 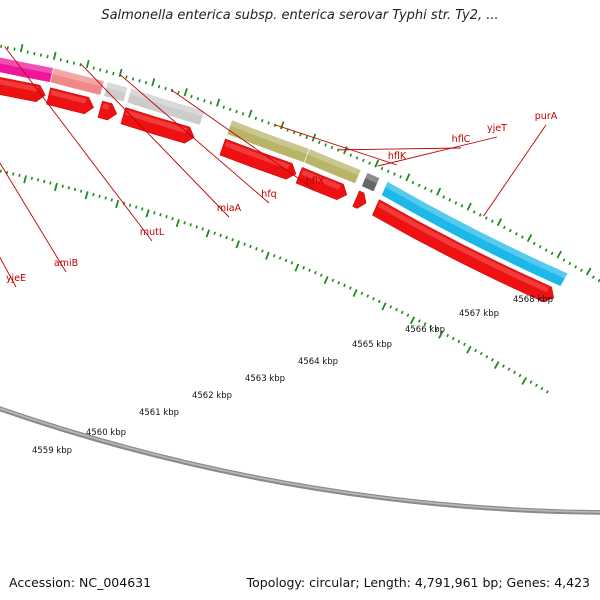 What do you see at coordinates (461, 139) in the screenshot?
I see `gene-label-hflC: hflC` at bounding box center [461, 139].